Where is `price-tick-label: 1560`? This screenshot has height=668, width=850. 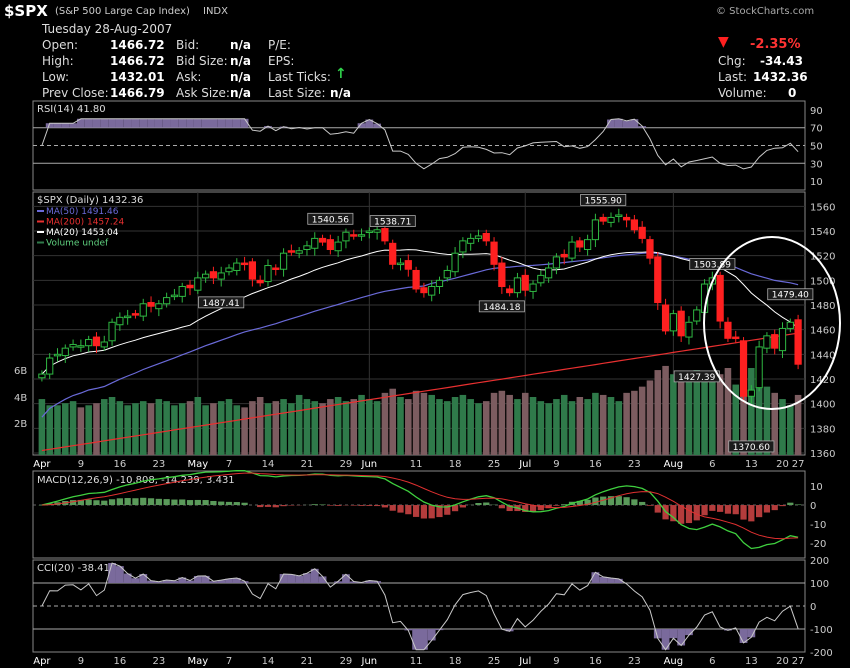 price-tick-label: 1560 is located at coordinates (822, 207).